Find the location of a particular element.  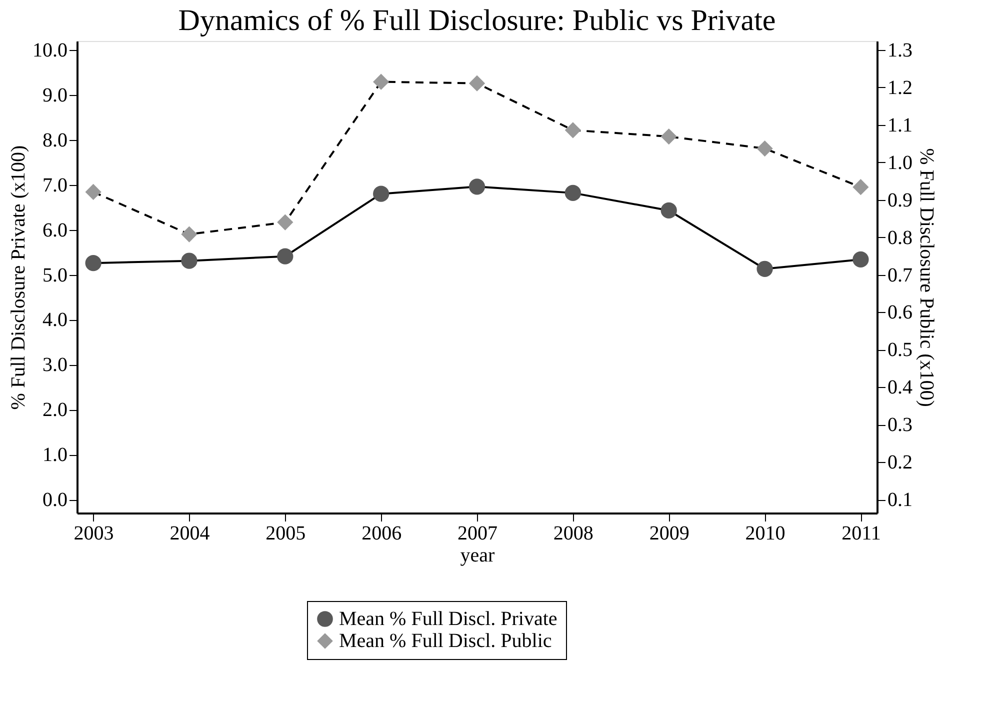

y-tick-label: 6.0 is located at coordinates (55, 230).